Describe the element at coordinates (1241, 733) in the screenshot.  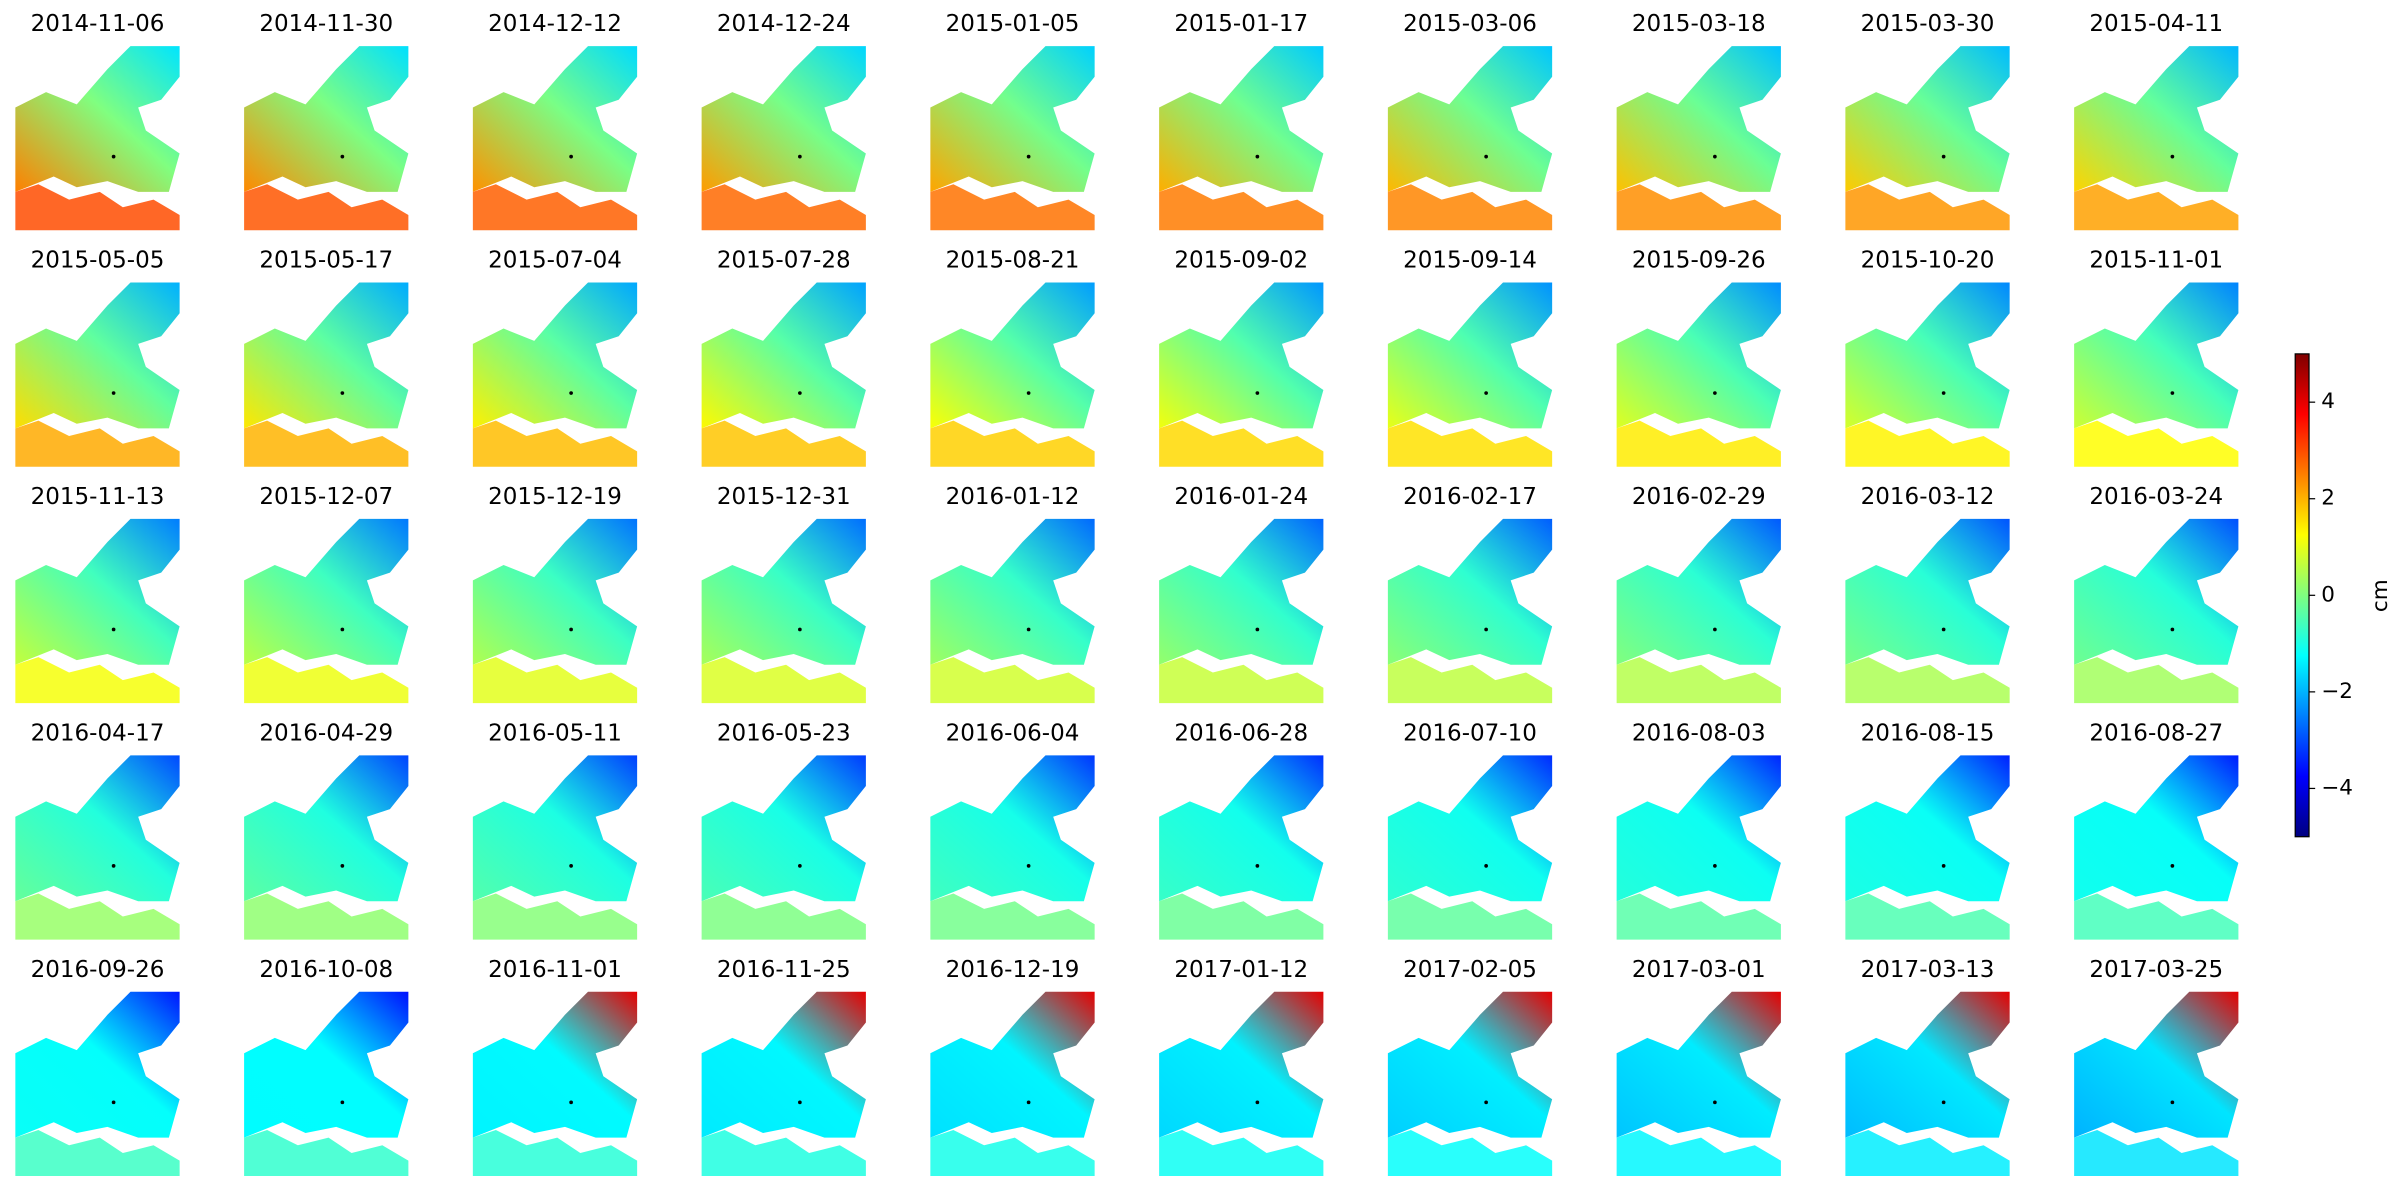
I see `panel-title: 2016-06-28` at that location.